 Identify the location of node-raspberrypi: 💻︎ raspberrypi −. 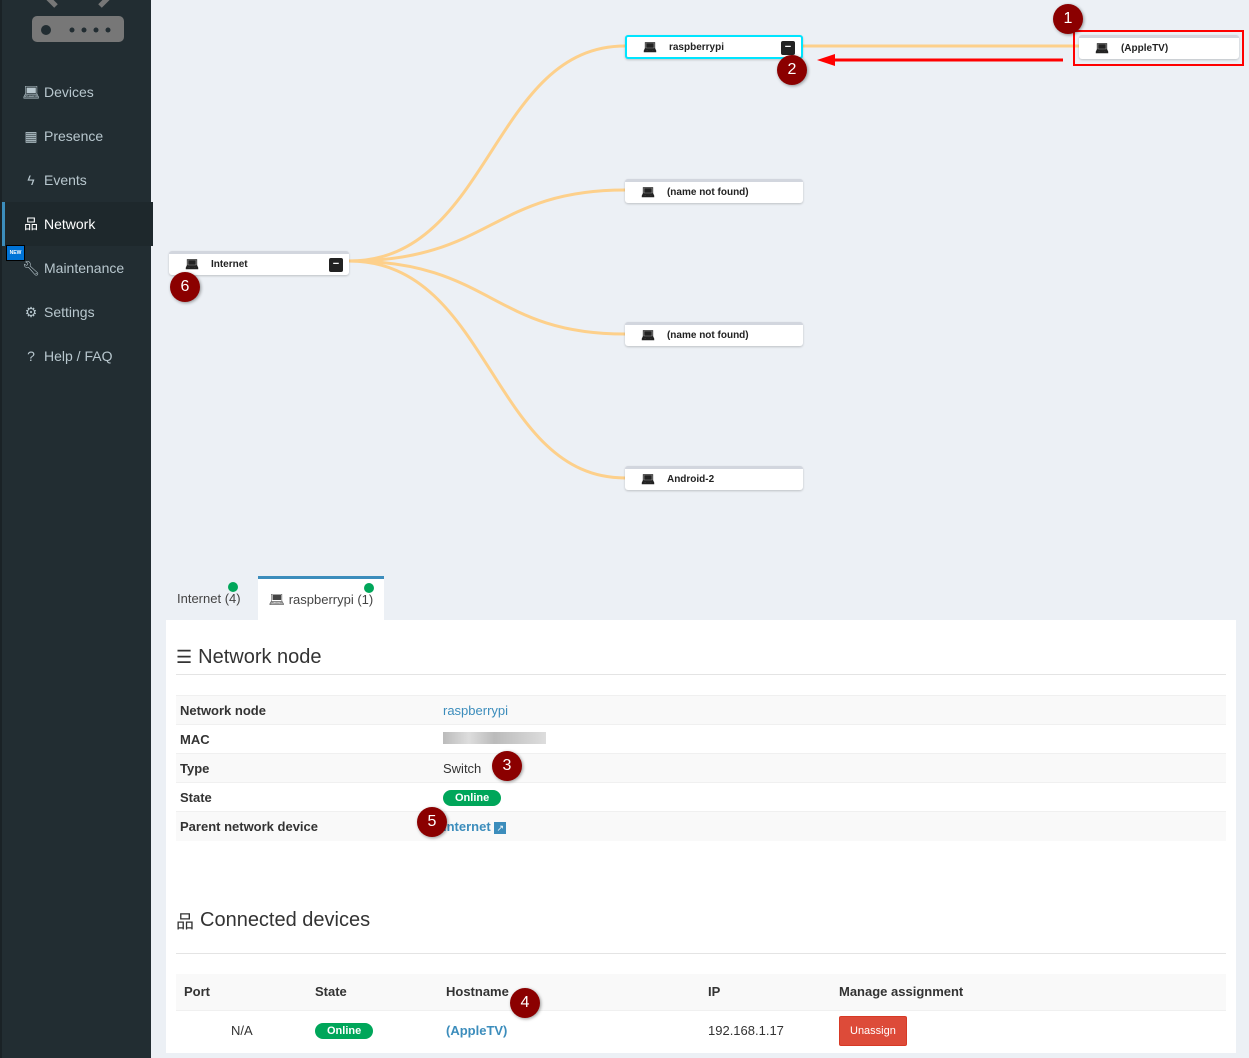
(714, 47).